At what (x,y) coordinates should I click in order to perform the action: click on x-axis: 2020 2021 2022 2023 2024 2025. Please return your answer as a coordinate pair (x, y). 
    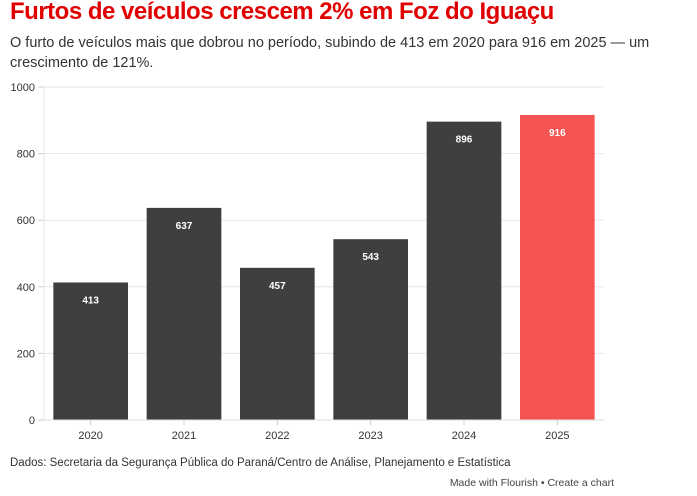
    Looking at the image, I should click on (324, 430).